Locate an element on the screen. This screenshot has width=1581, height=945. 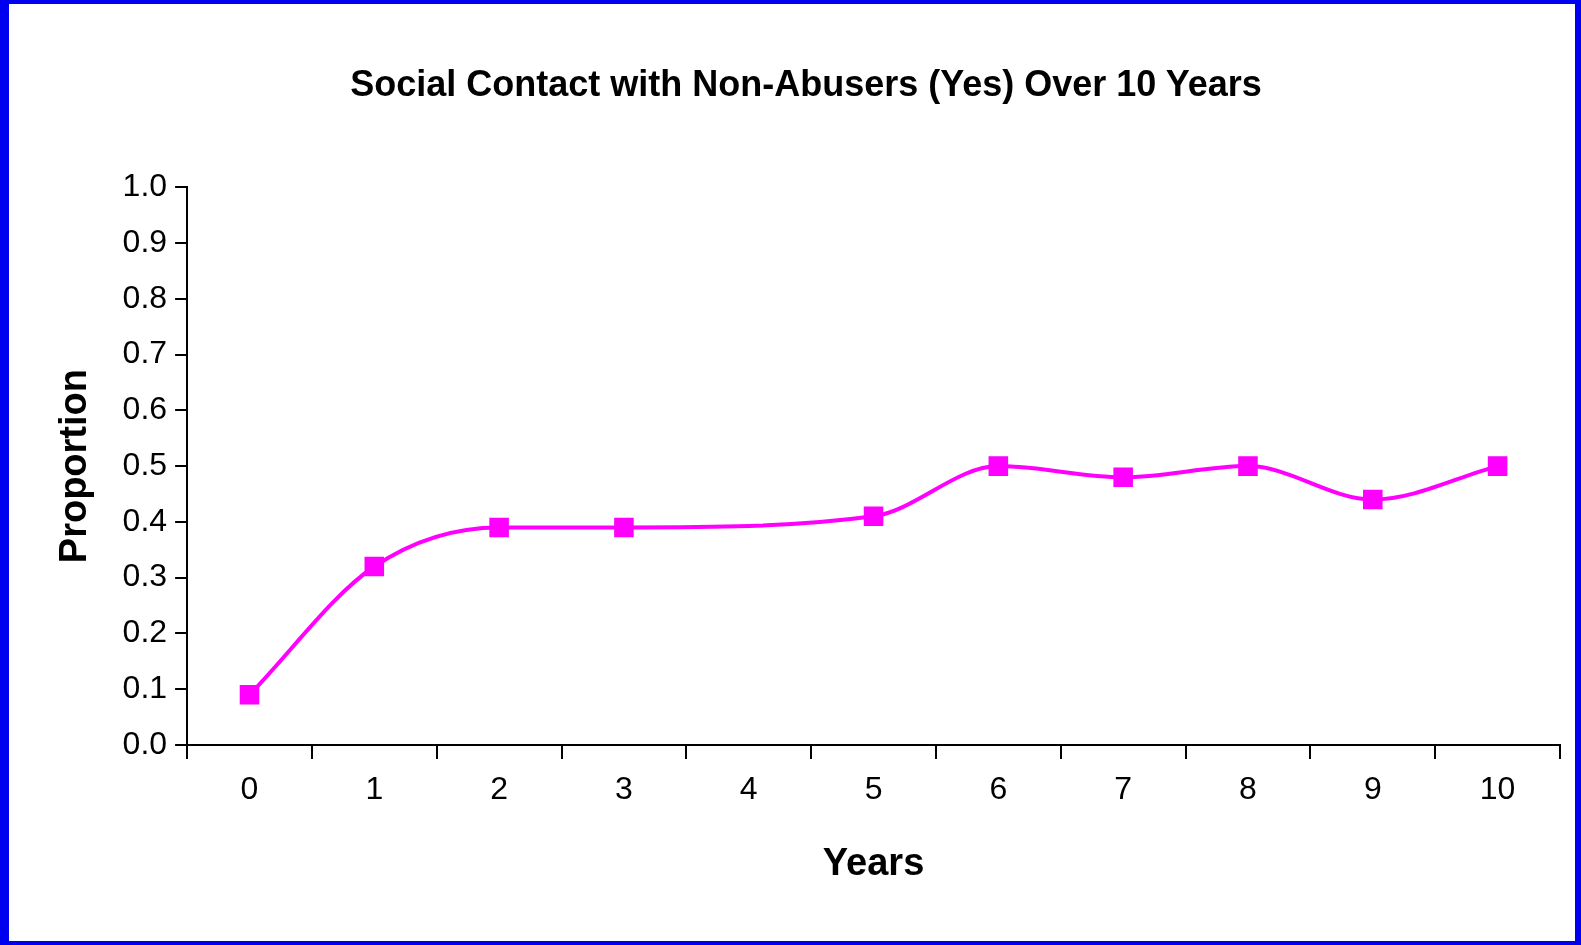
y-tick-label: 0.4 is located at coordinates (145, 519).